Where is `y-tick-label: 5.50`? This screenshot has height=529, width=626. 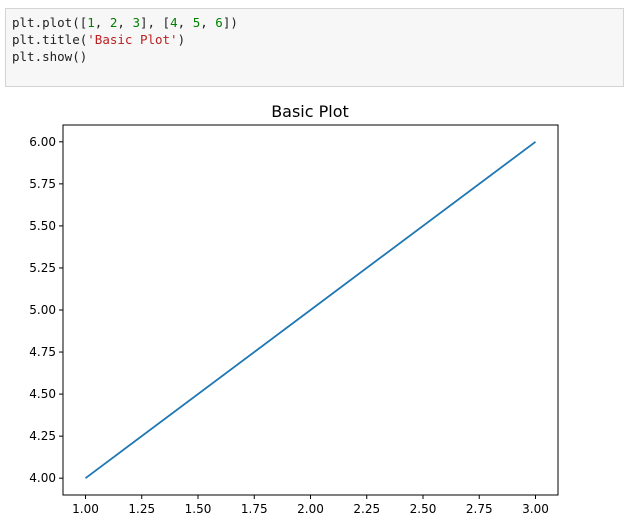
y-tick-label: 5.50 is located at coordinates (42, 226).